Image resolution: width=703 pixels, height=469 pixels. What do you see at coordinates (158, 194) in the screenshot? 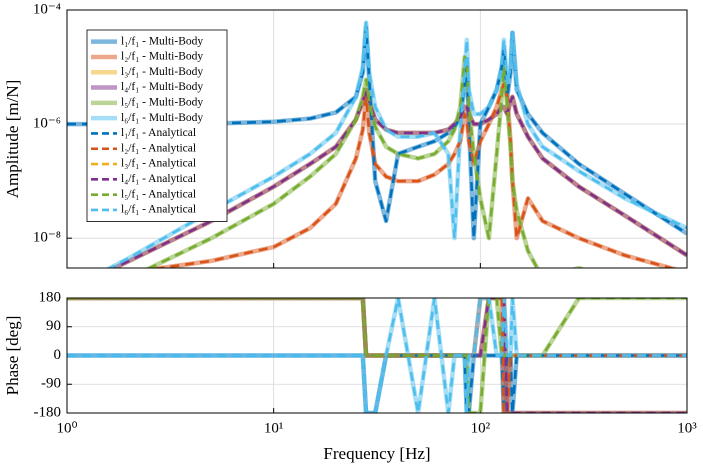
I see `legend-label: l₅/f₁ - Analytical` at bounding box center [158, 194].